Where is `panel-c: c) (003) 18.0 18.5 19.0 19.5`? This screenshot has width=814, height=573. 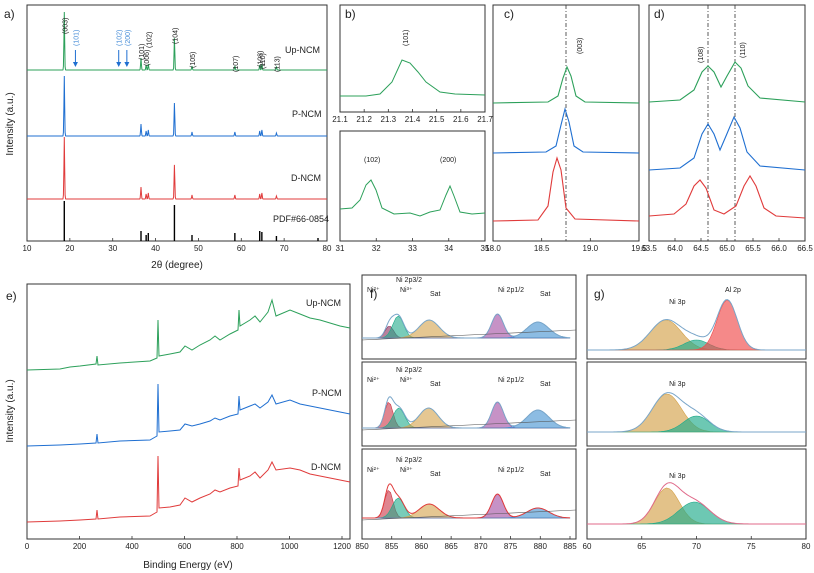
panel-c: c) (003) 18.0 18.5 19.0 19.5 is located at coordinates (566, 128).